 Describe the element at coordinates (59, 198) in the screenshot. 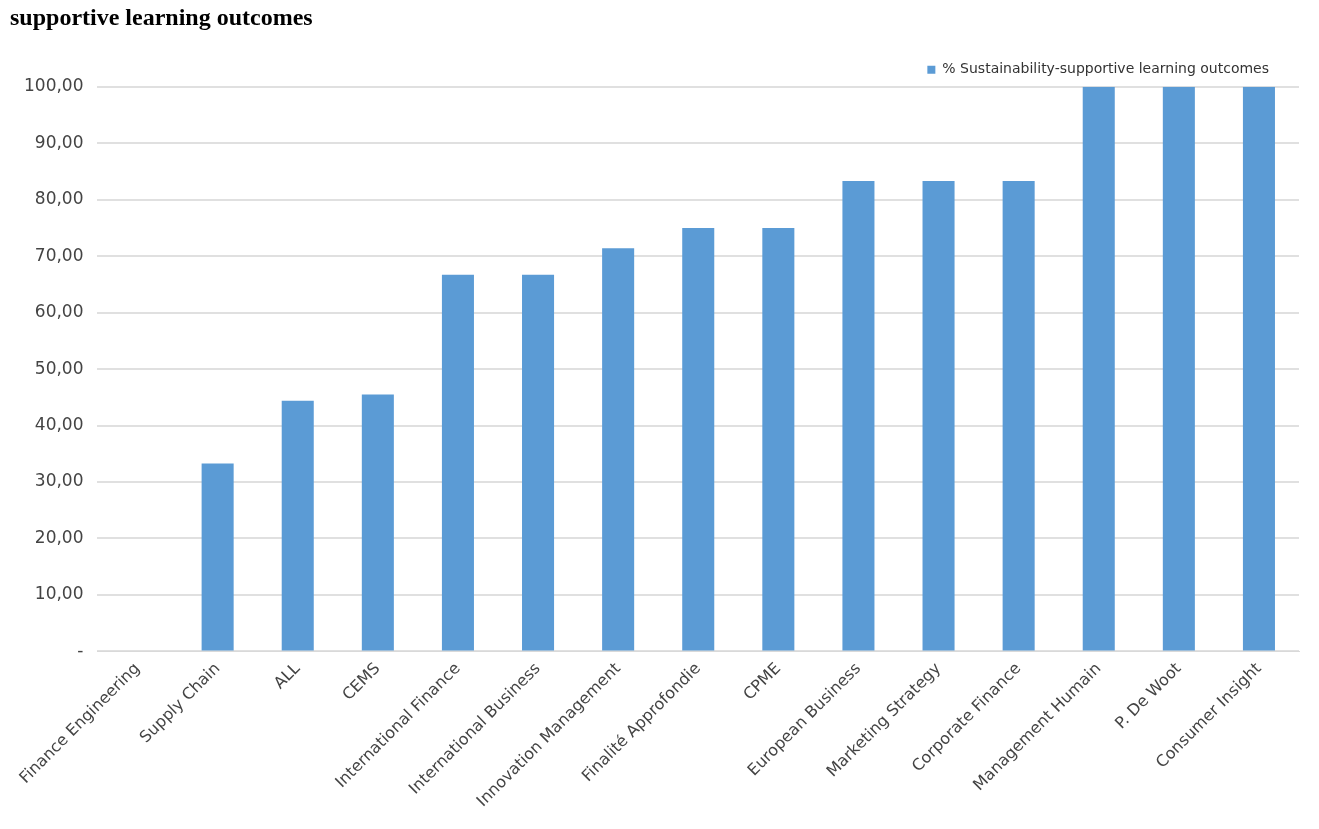

I see `y-tick-label: 80,00` at that location.